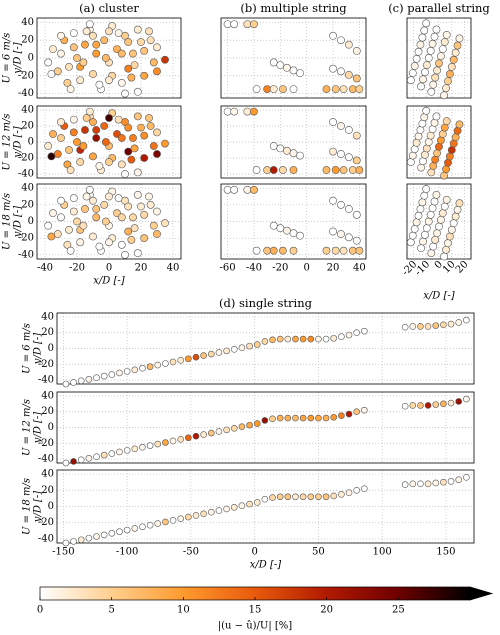  What do you see at coordinates (47, 490) in the screenshot?
I see `y-tick-label: 20` at bounding box center [47, 490].